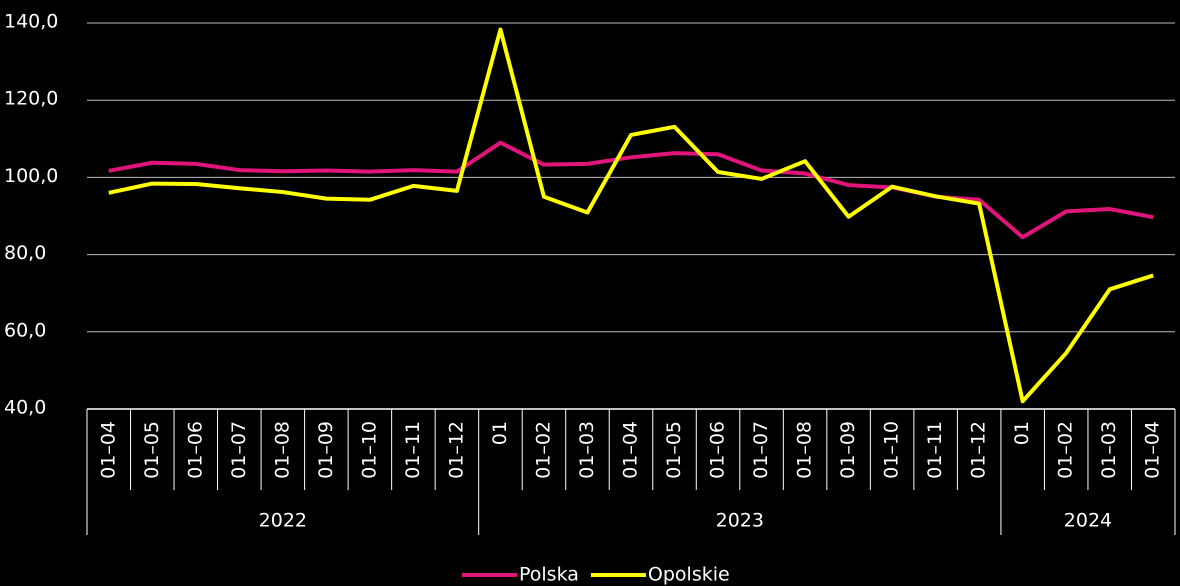 Image resolution: width=1180 pixels, height=586 pixels. I want to click on y-tick-label: 120,0, so click(31, 99).